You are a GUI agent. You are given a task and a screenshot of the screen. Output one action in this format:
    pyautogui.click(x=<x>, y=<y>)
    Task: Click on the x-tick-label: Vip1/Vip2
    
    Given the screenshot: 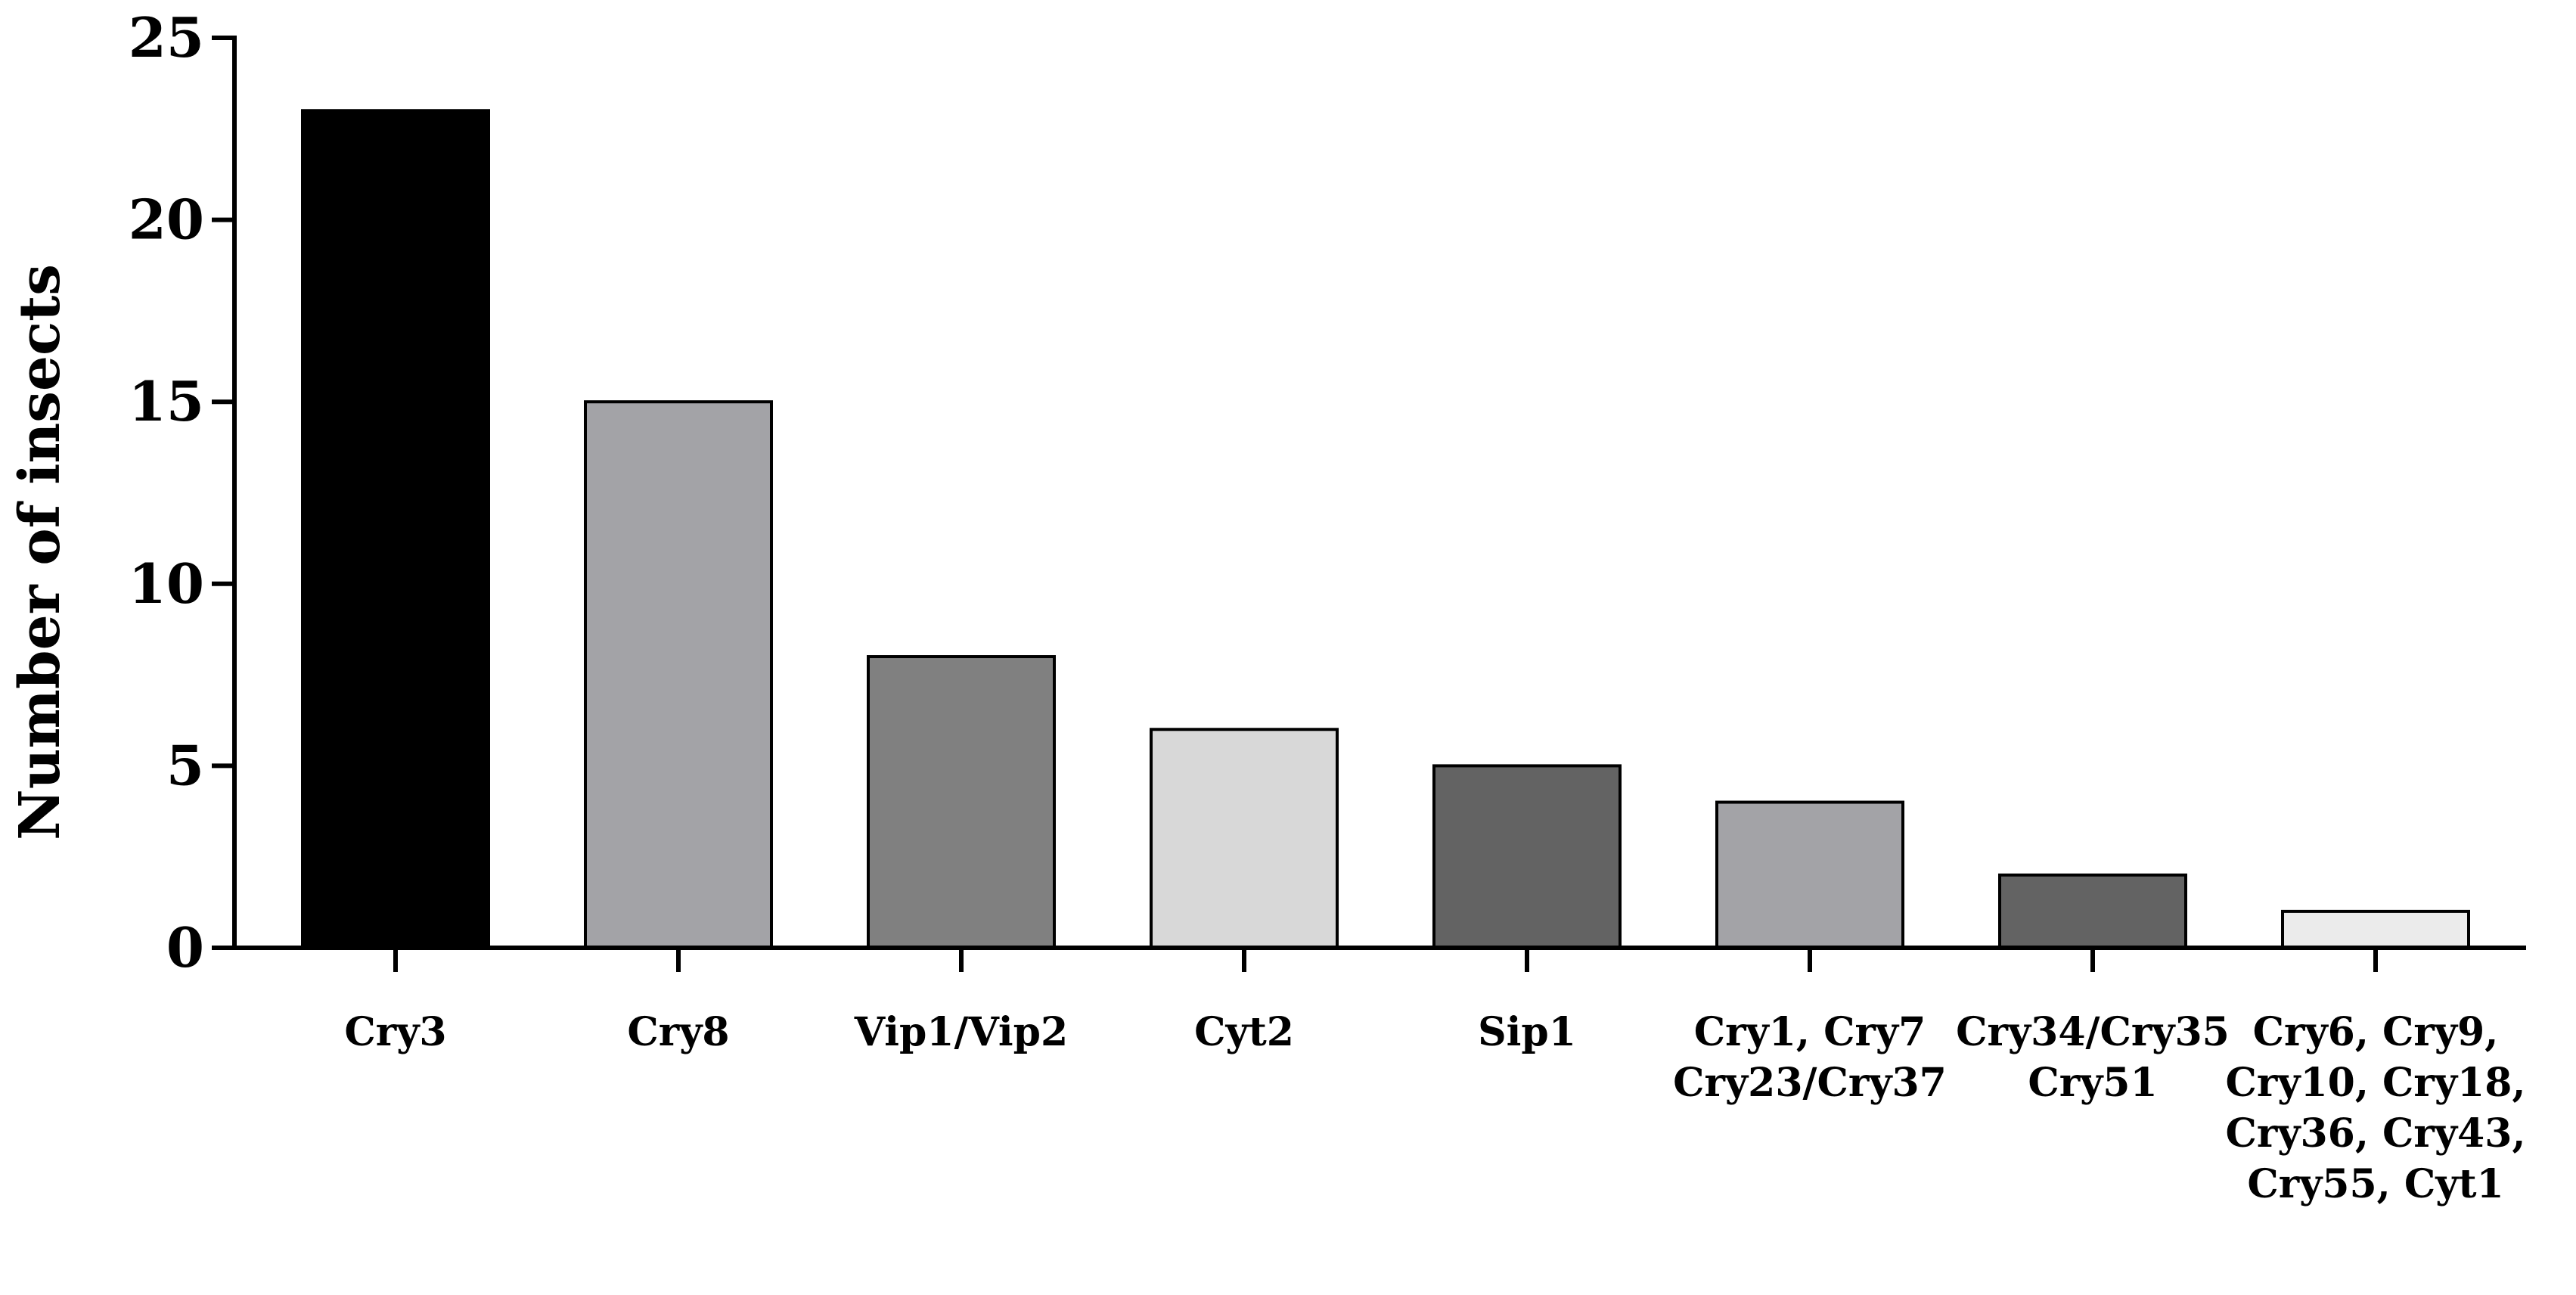 What is the action you would take?
    pyautogui.click(x=961, y=1032)
    